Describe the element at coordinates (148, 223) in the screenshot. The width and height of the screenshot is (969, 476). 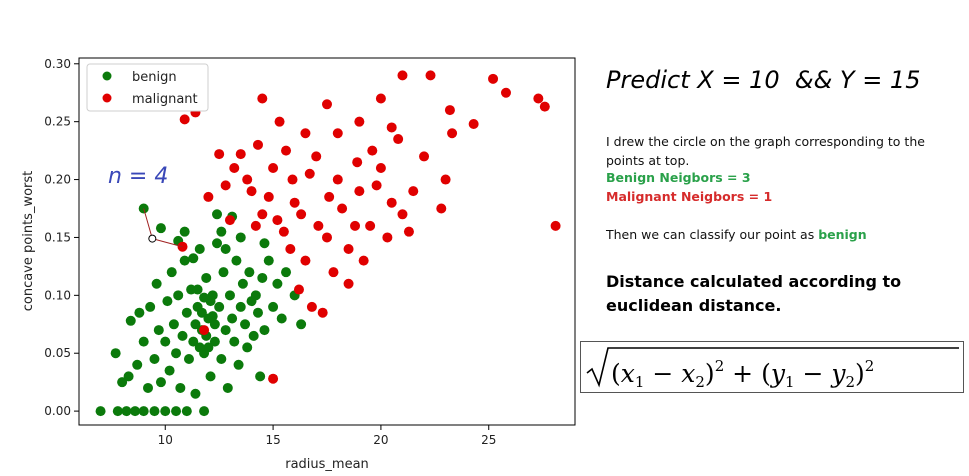
I see `neighbor-line` at that location.